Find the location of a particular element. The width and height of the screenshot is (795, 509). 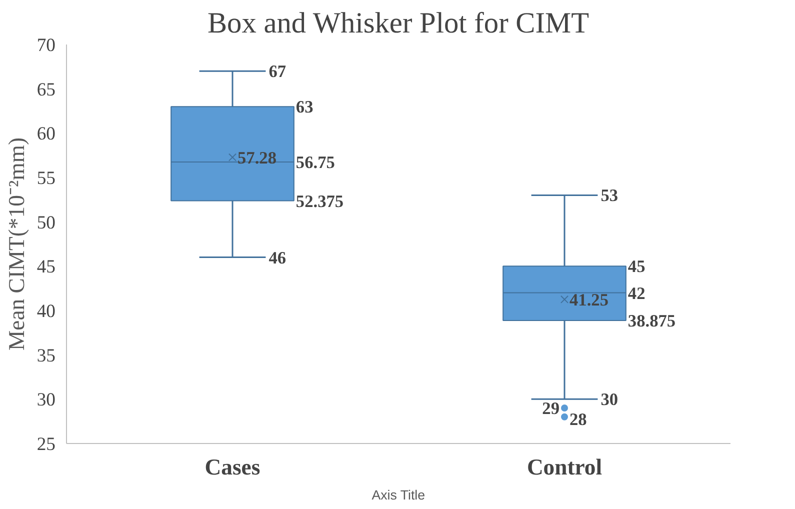

chart-title: Box and Whisker Plot for CIMT is located at coordinates (398, 24).